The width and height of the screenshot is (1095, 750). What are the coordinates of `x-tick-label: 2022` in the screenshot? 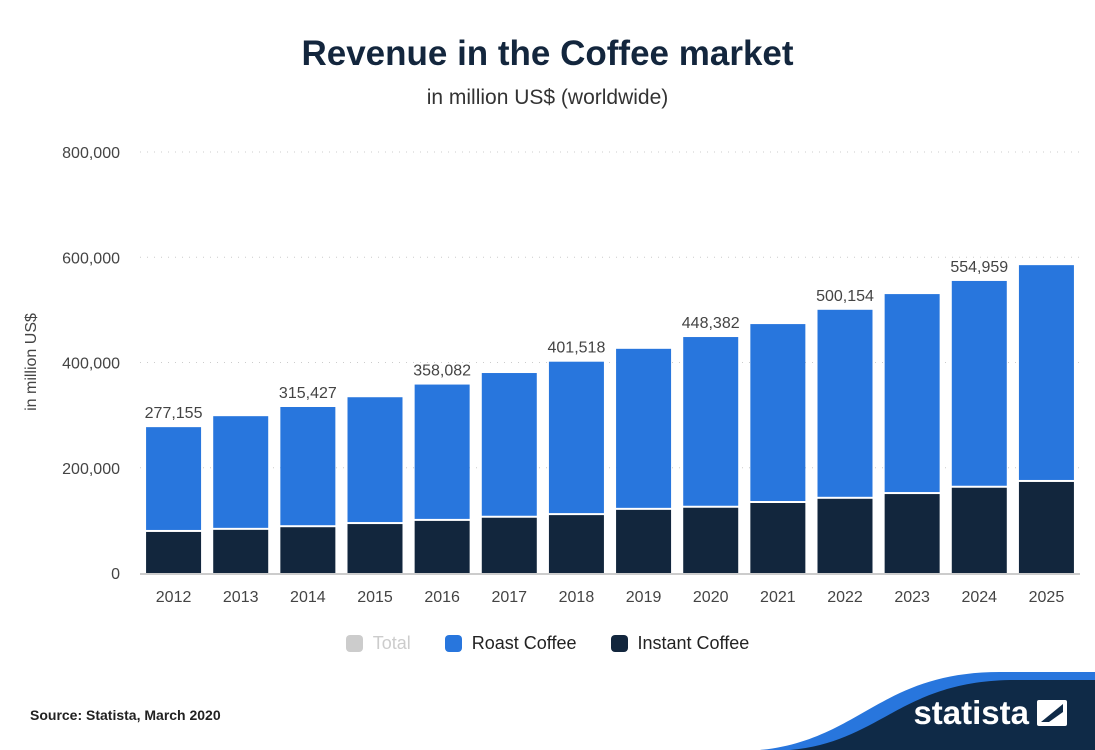 It's located at (845, 597).